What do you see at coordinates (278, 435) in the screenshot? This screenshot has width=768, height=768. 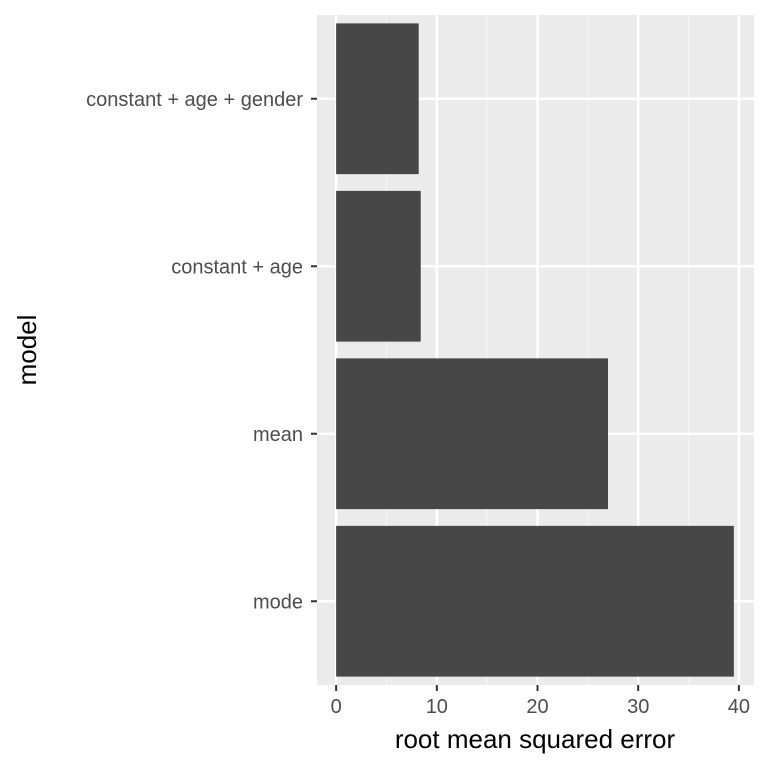 I see `y-tick-label: mean` at bounding box center [278, 435].